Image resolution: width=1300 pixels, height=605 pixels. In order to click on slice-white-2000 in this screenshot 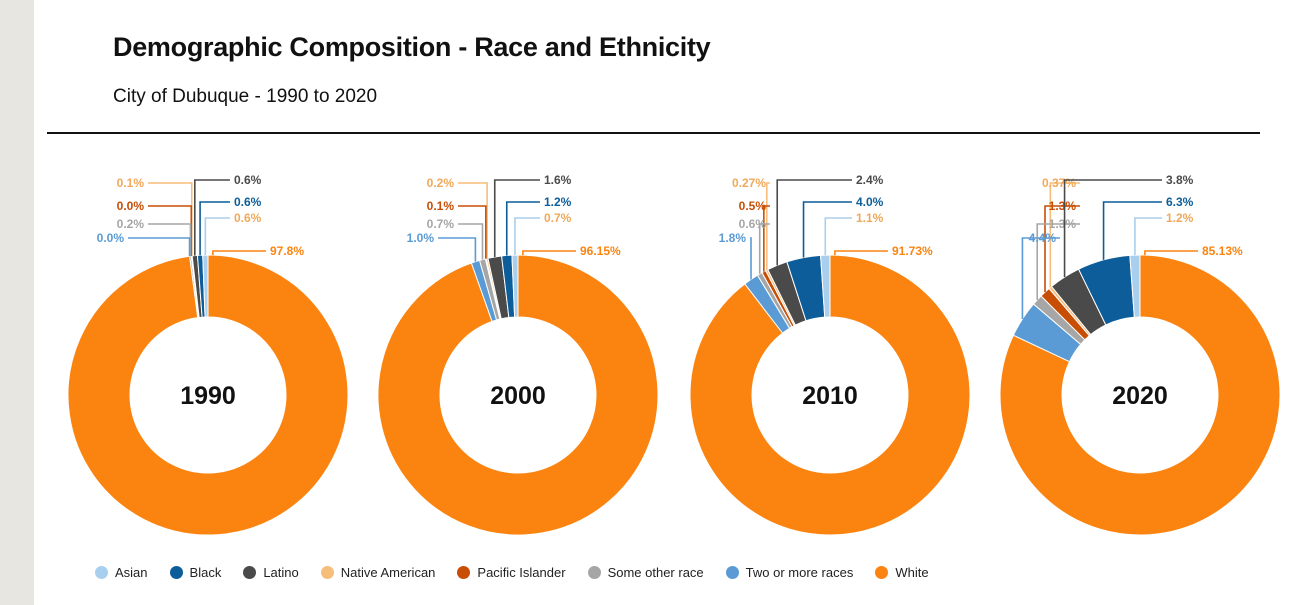, I will do `click(518, 395)`.